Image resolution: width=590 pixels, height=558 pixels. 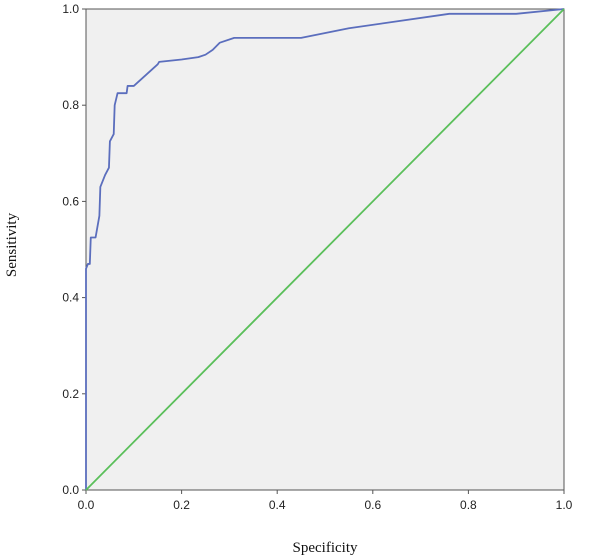 I want to click on x-axis-title: Specificity, so click(x=325, y=548).